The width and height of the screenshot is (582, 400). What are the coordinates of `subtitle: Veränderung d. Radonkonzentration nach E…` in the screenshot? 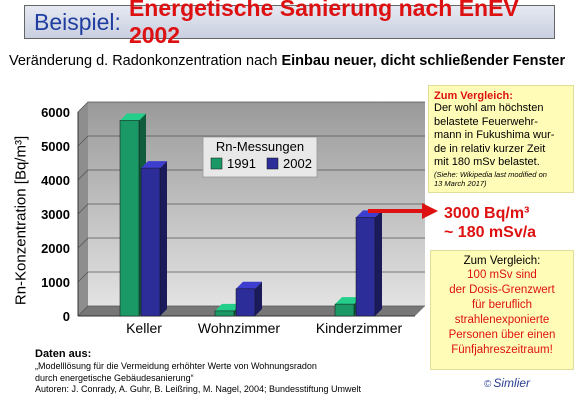 It's located at (294, 61).